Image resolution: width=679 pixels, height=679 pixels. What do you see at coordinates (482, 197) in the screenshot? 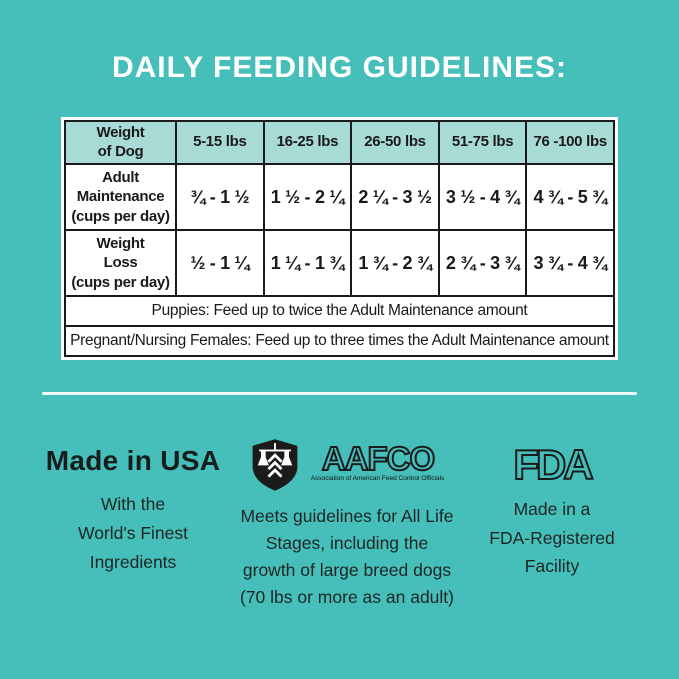
I see `cell-value: 3 ½ - 4 ¾` at bounding box center [482, 197].